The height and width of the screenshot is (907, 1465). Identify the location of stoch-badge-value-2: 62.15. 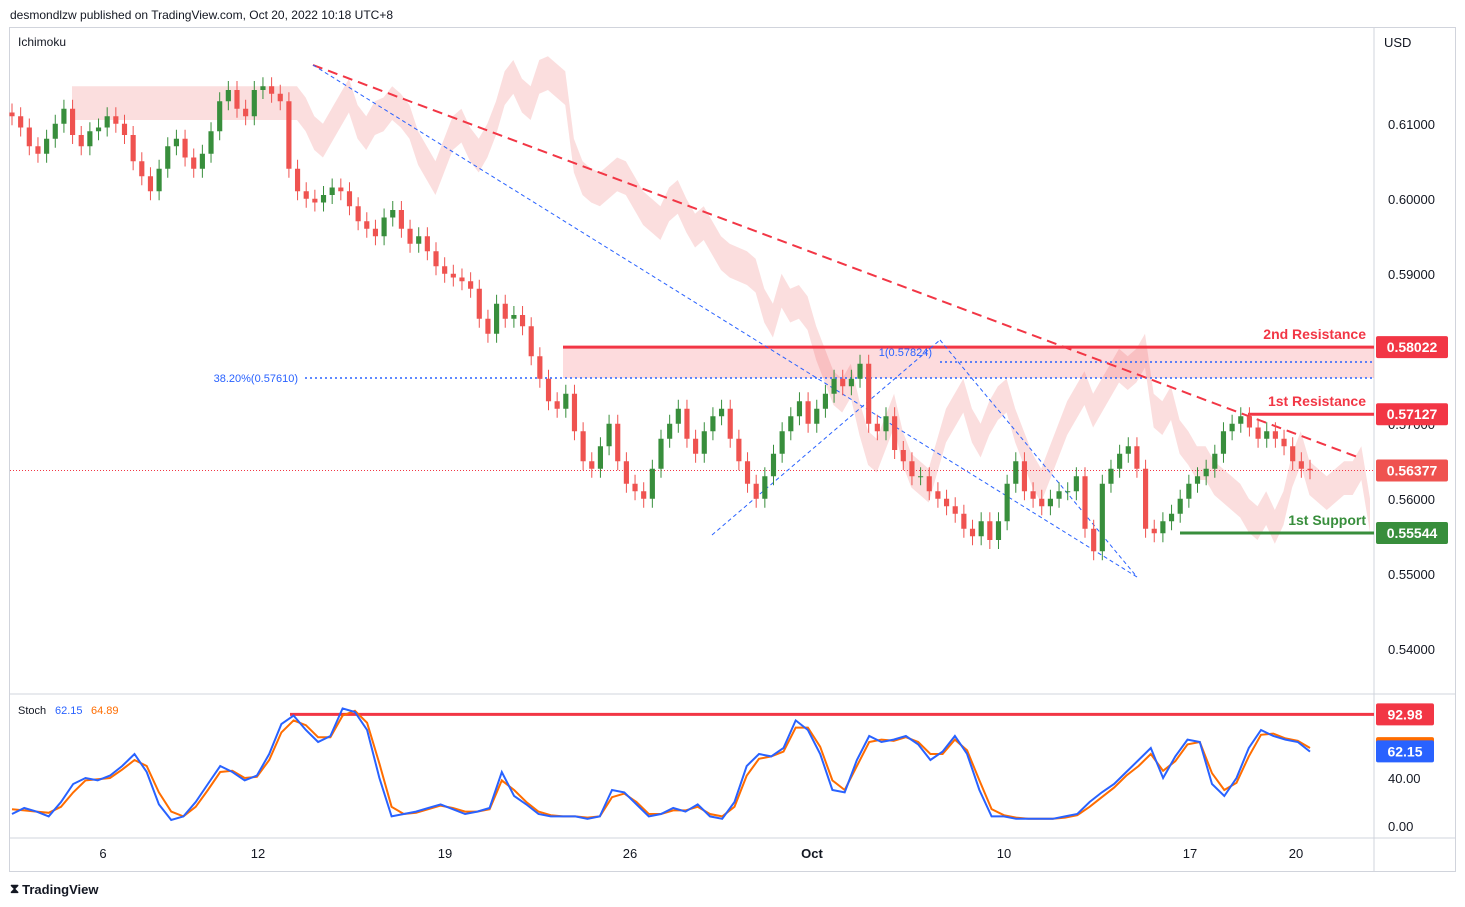
(1404, 751).